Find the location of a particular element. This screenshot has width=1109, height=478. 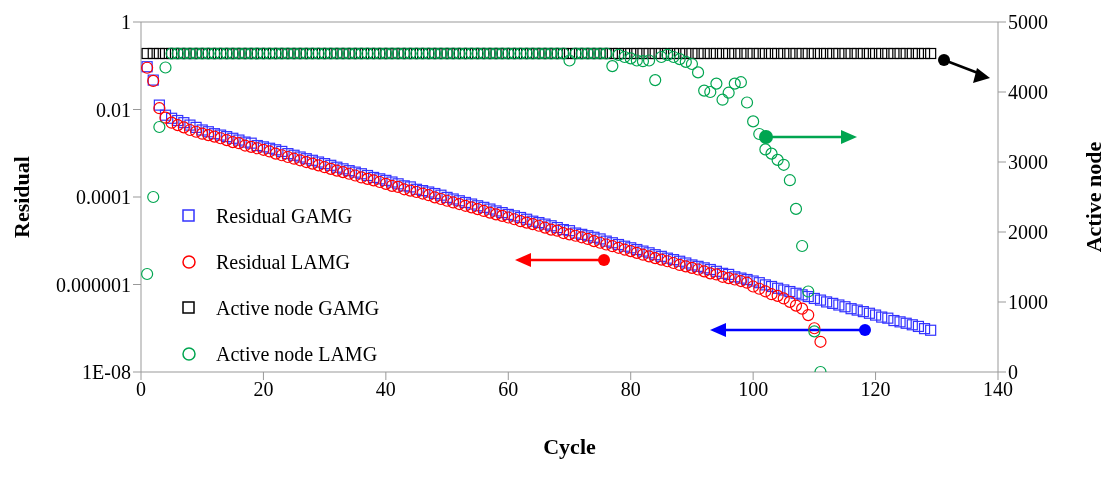

legend-label: Active node GAMG is located at coordinates (298, 308).